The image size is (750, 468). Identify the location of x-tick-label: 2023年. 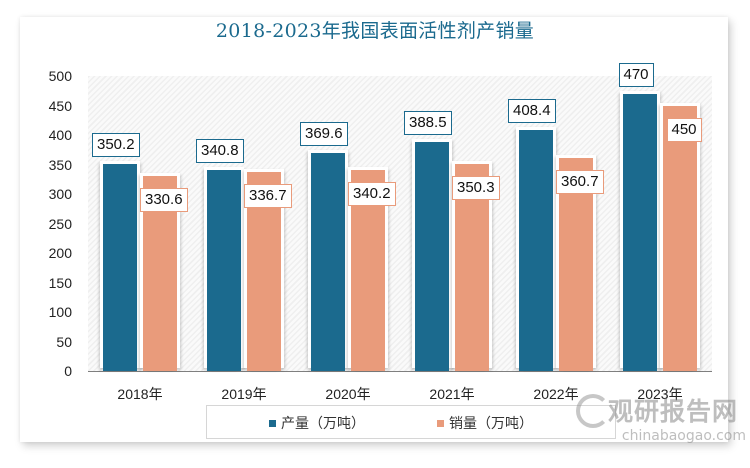
(660, 394).